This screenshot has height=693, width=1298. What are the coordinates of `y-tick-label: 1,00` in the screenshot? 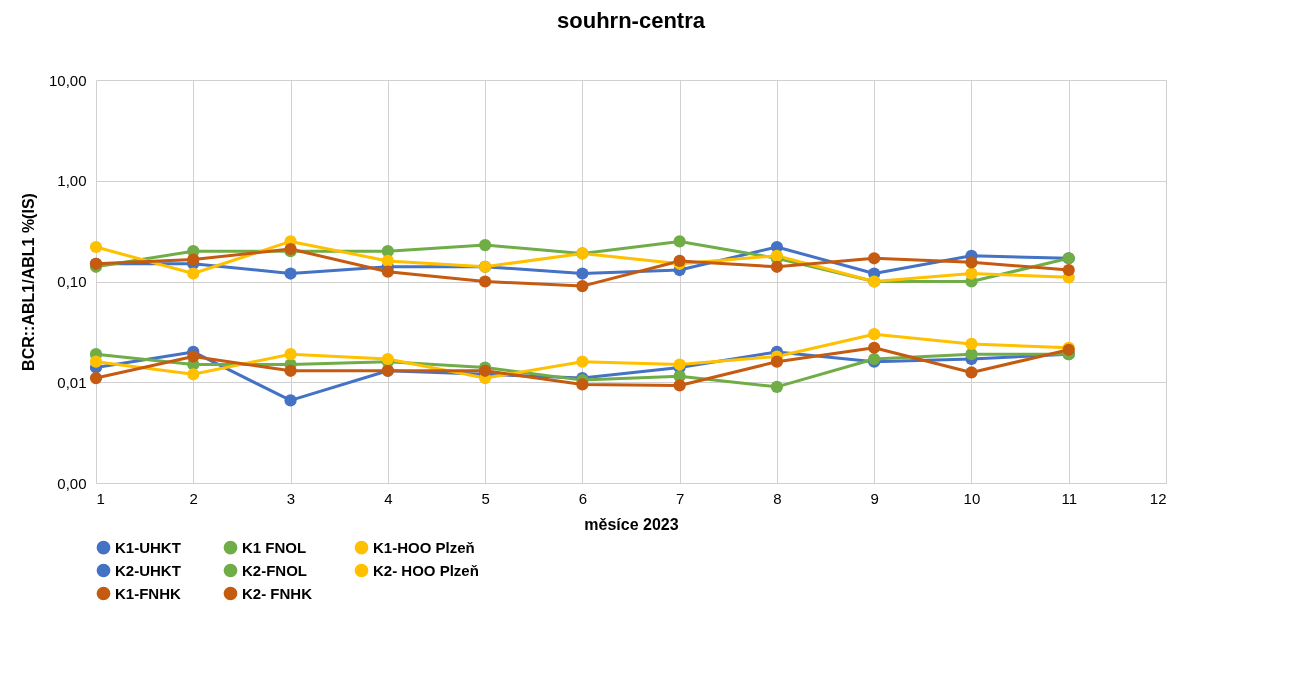 It's located at (72, 181).